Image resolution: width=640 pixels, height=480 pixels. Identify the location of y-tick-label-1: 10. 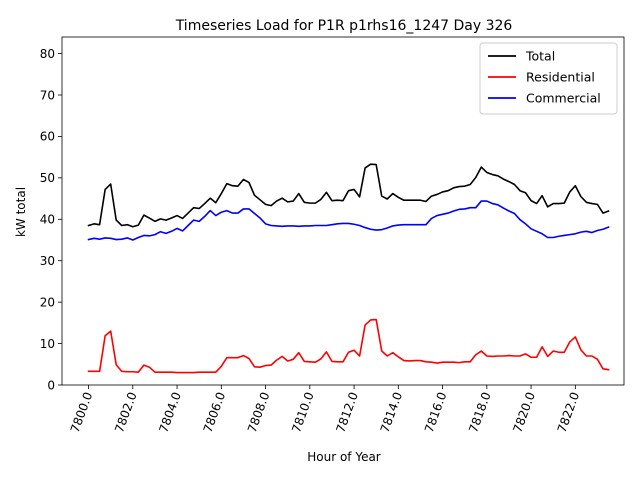
(47, 344).